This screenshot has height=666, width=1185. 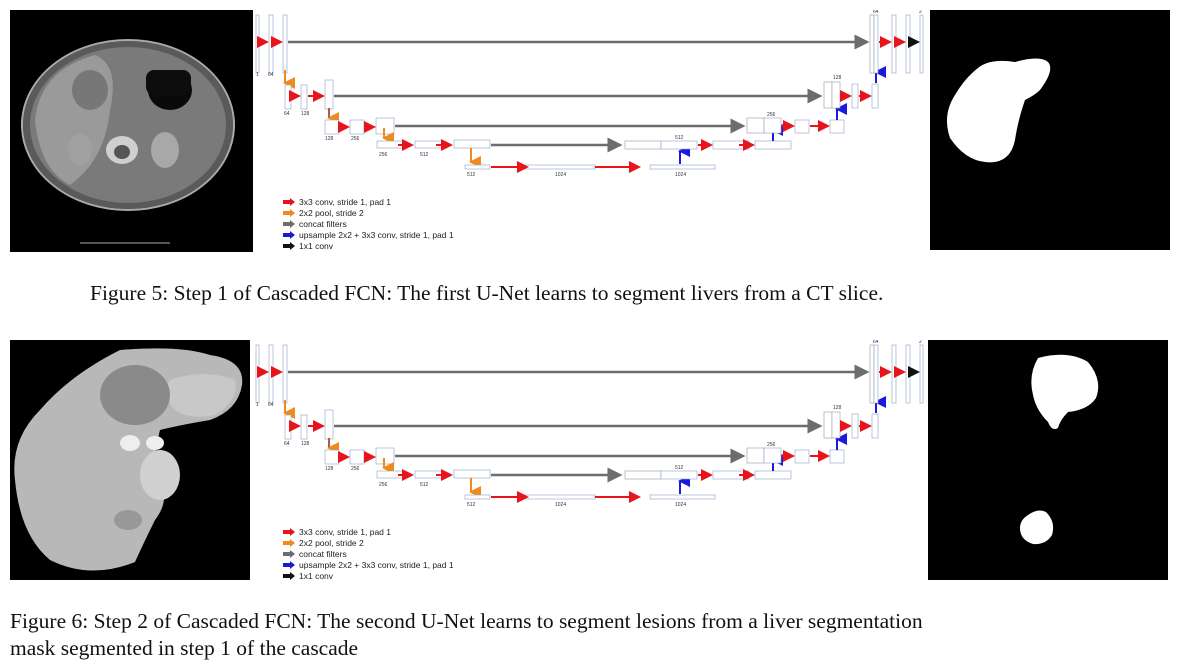 What do you see at coordinates (130, 460) in the screenshot?
I see `liver-crop-image` at bounding box center [130, 460].